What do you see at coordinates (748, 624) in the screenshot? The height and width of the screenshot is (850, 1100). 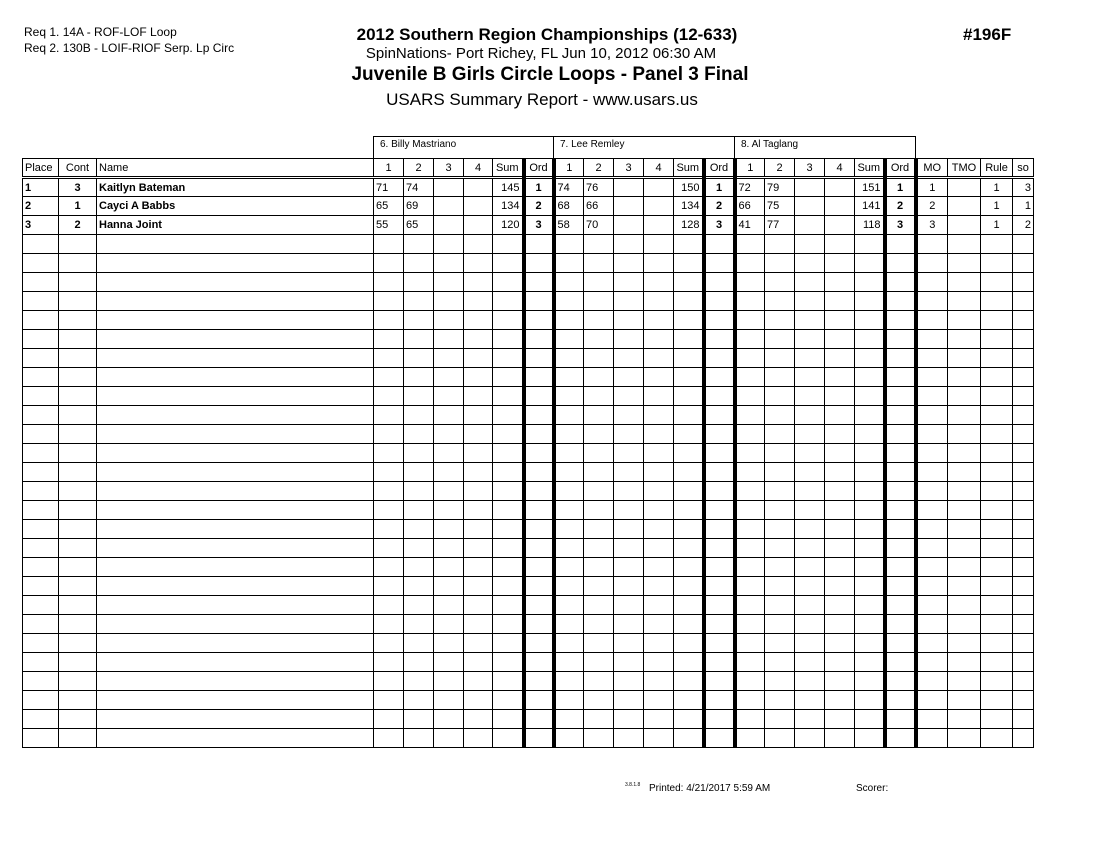 I see `judge3-score-1-cell` at bounding box center [748, 624].